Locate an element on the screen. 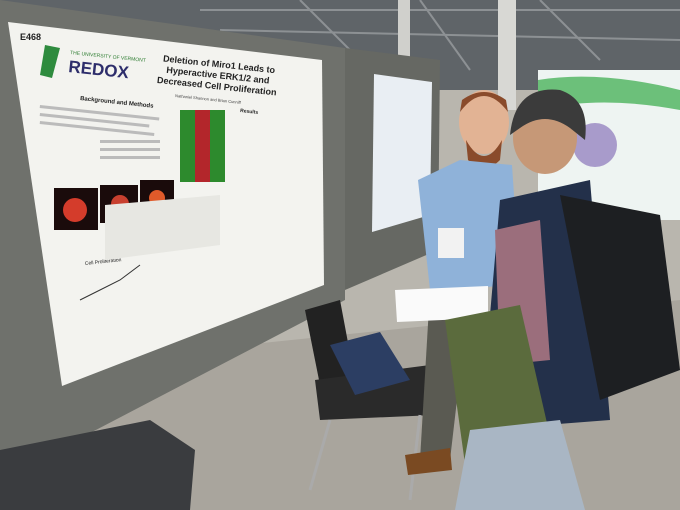 The height and width of the screenshot is (510, 680). section-heading: Results is located at coordinates (249, 112).